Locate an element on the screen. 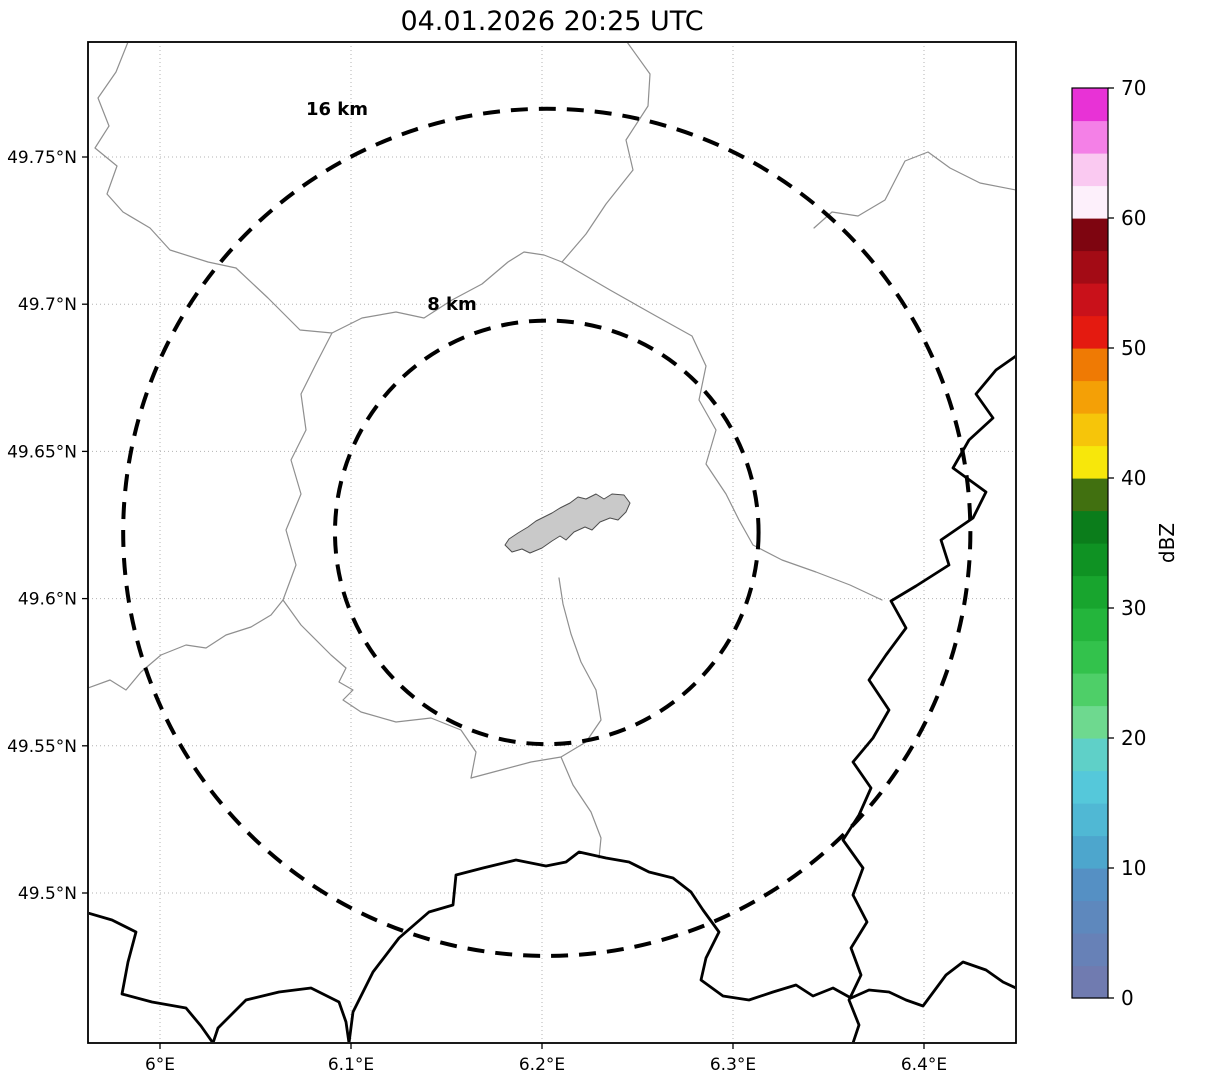 This screenshot has height=1073, width=1207. range-ring-label-16km: 16 km is located at coordinates (337, 109).